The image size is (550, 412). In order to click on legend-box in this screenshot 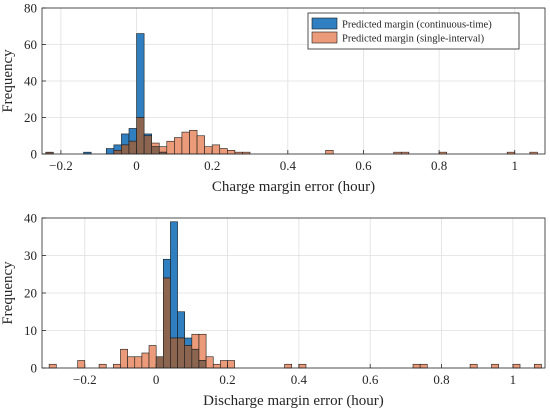, I will do `click(413, 31)`.